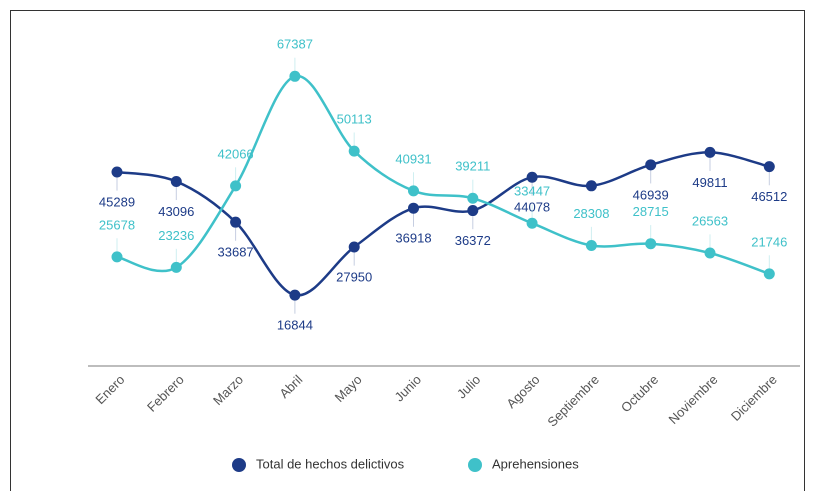  What do you see at coordinates (532, 207) in the screenshot?
I see `data-label: 44078` at bounding box center [532, 207].